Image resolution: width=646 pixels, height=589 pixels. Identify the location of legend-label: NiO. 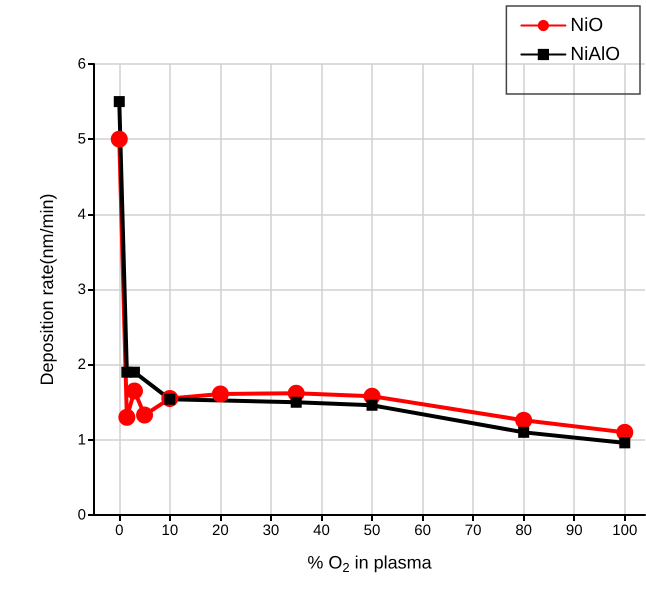
(587, 25).